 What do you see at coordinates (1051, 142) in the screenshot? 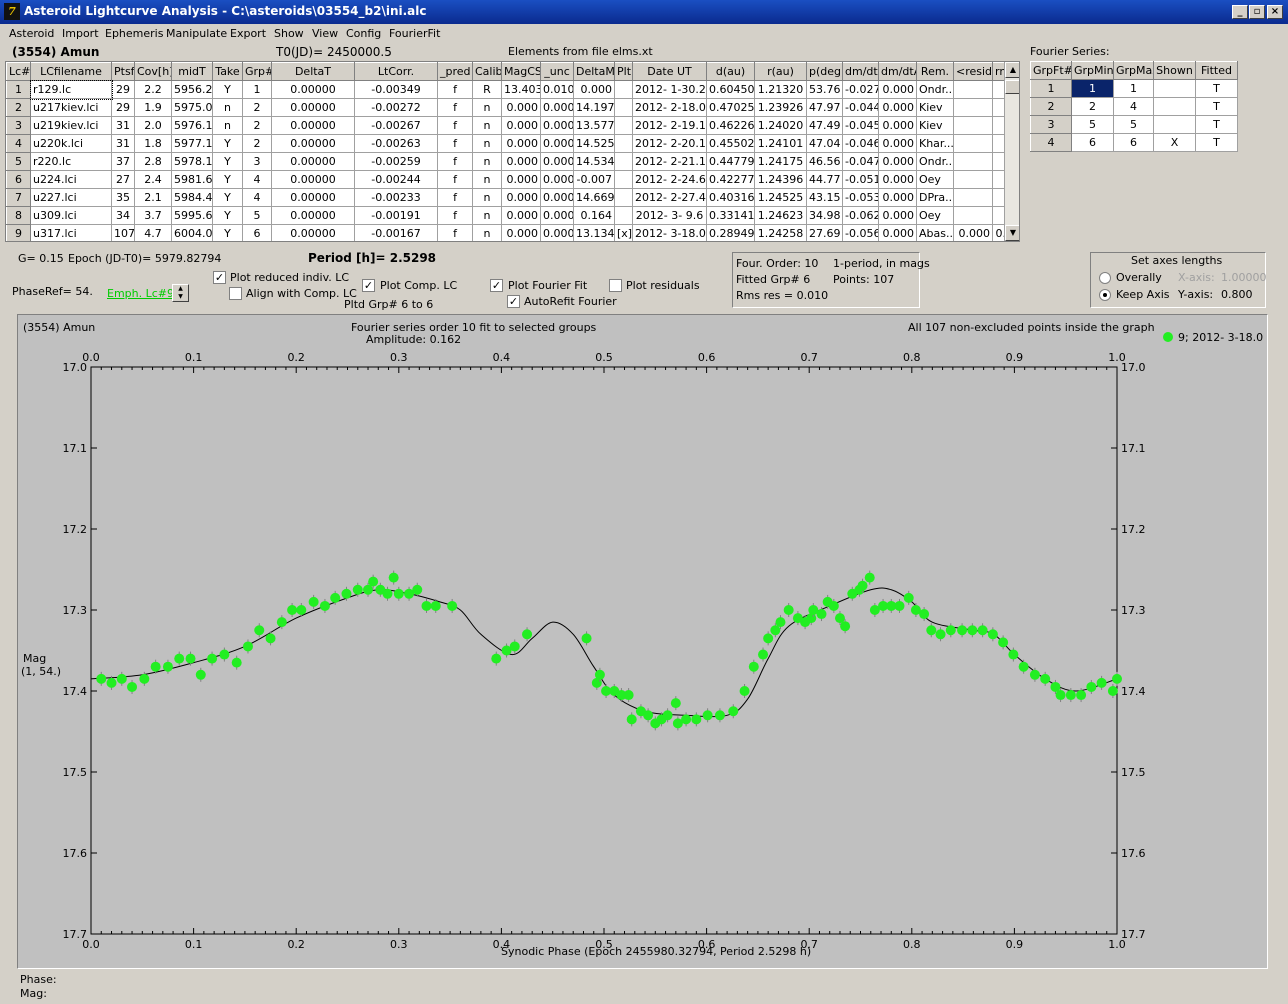
I see `fourier-row-number: 4` at bounding box center [1051, 142].